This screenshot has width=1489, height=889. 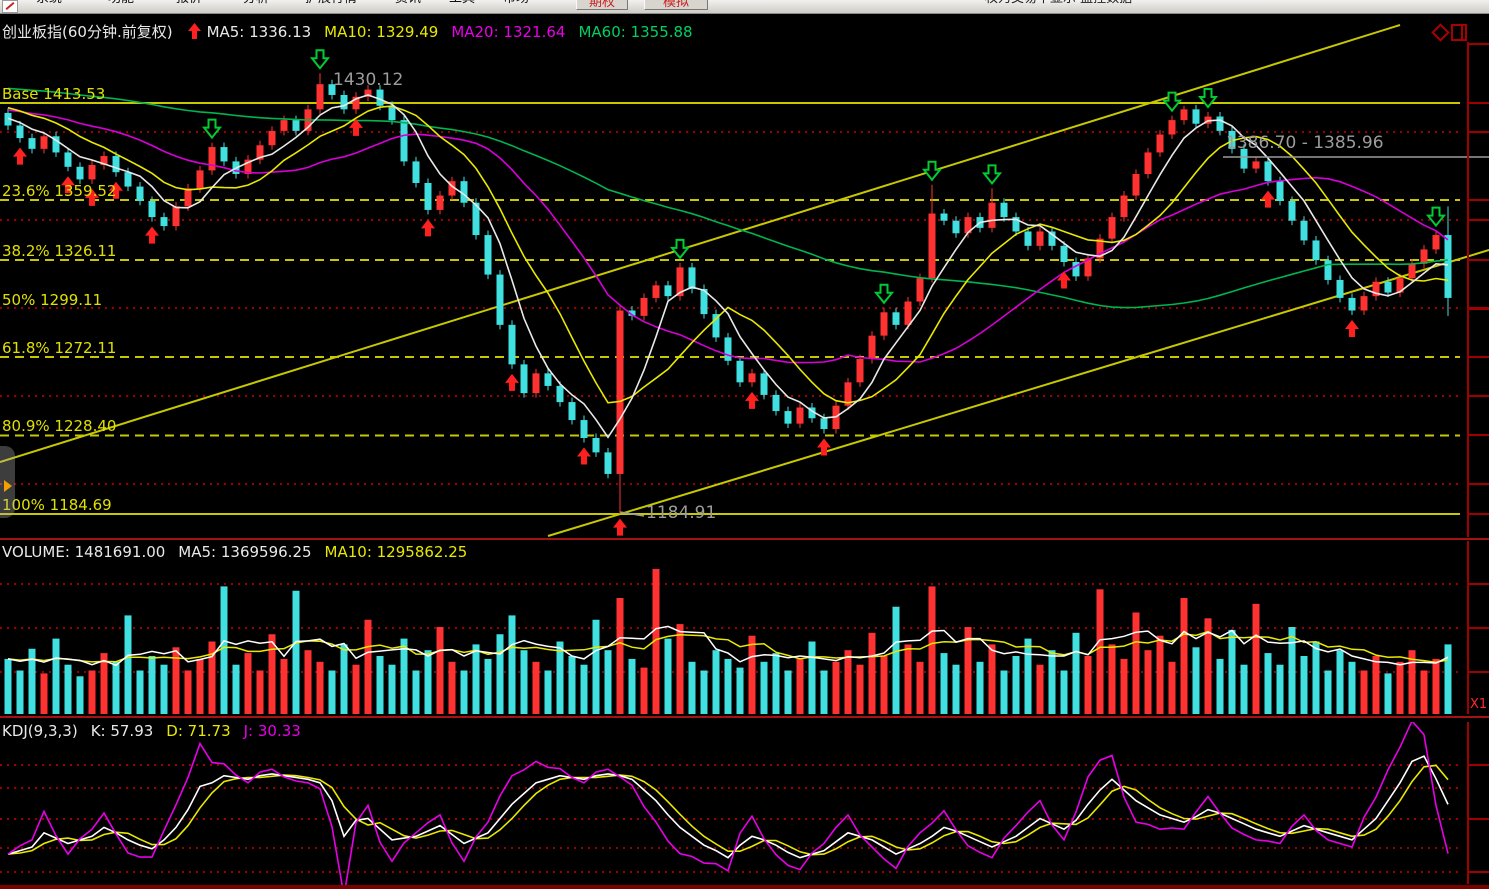 I want to click on volume-value: VOLUME: 1481691.00, so click(x=84, y=552).